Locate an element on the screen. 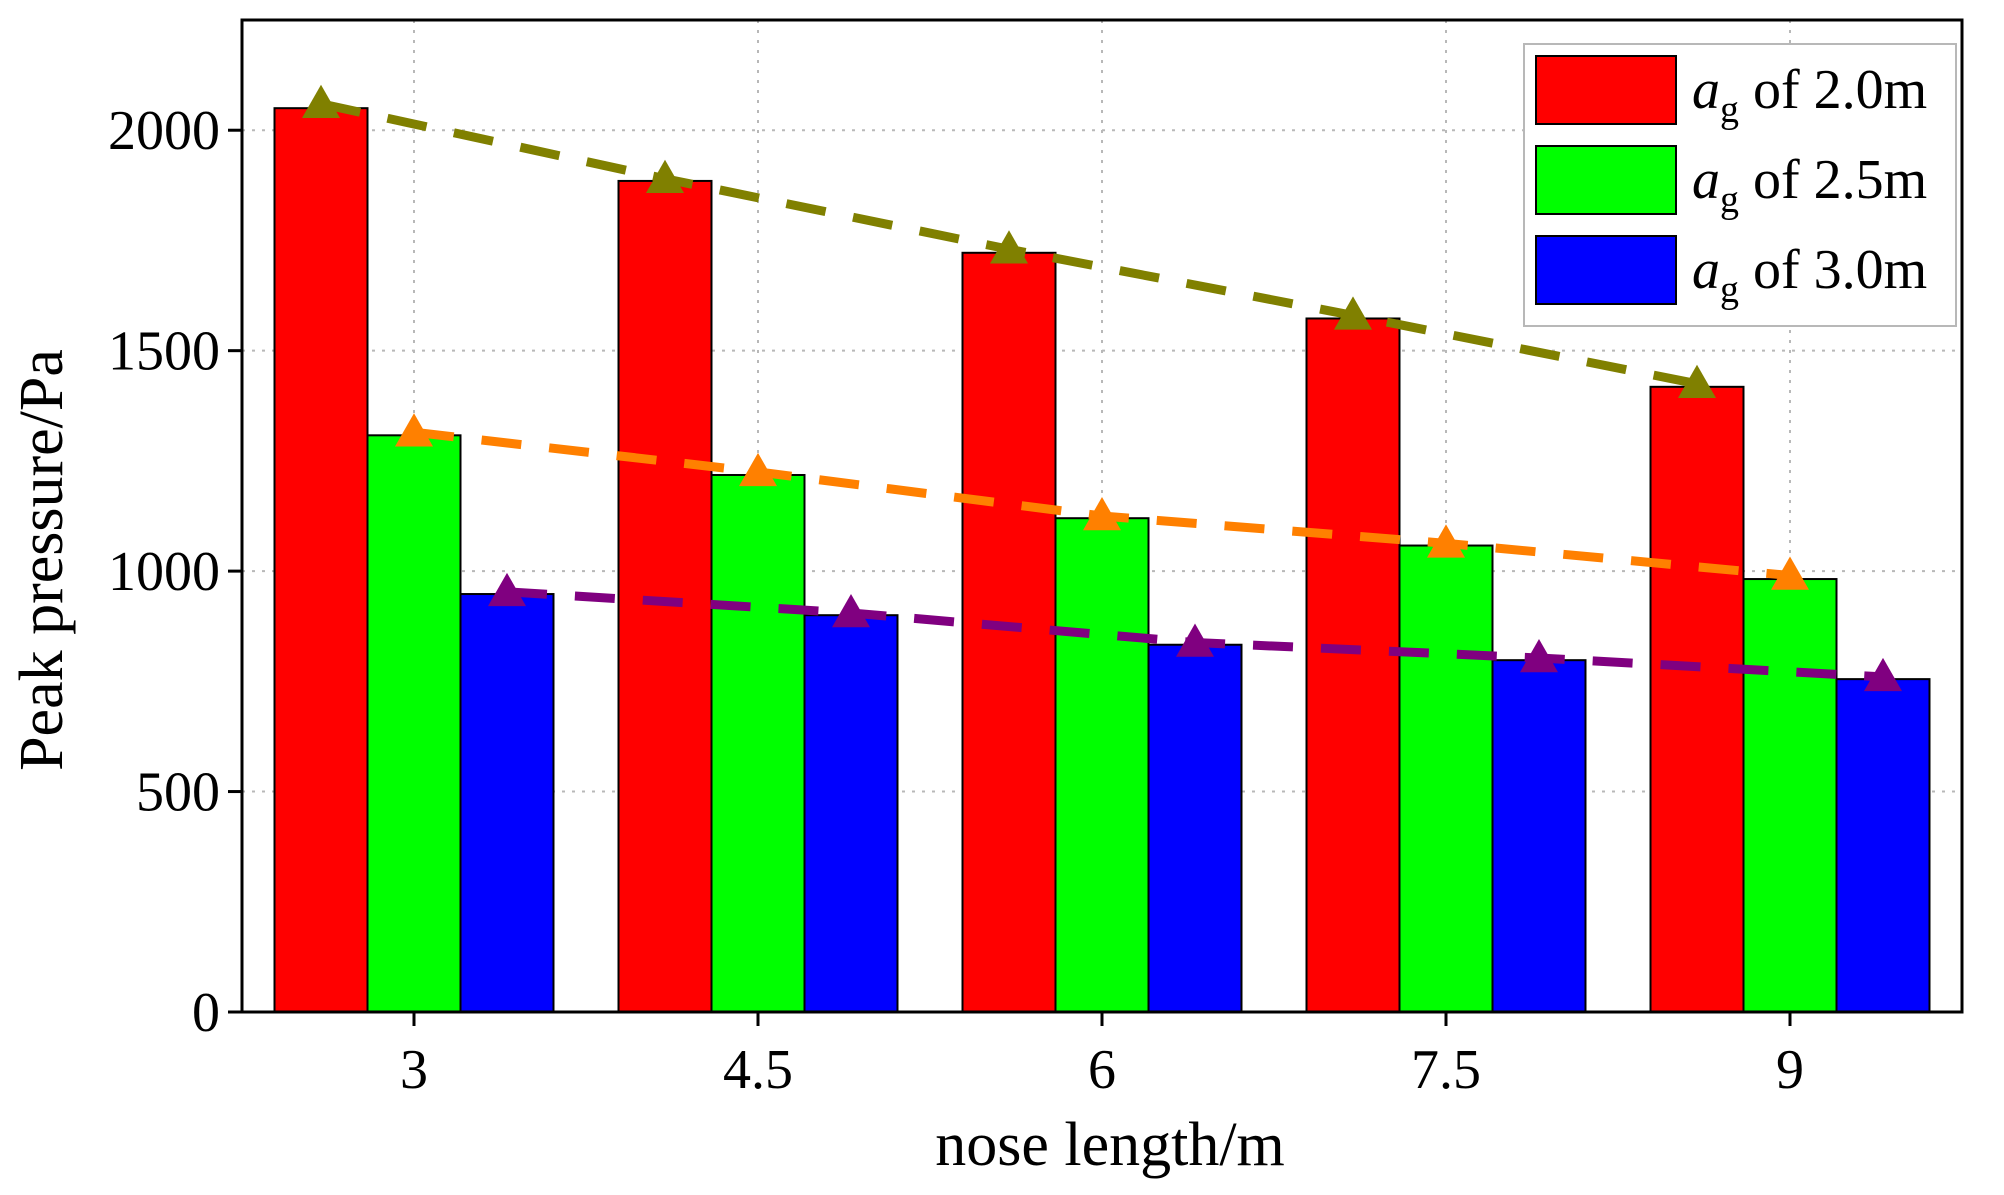 Image resolution: width=2004 pixels, height=1195 pixels. bar-s2-7.5 is located at coordinates (1446, 778).